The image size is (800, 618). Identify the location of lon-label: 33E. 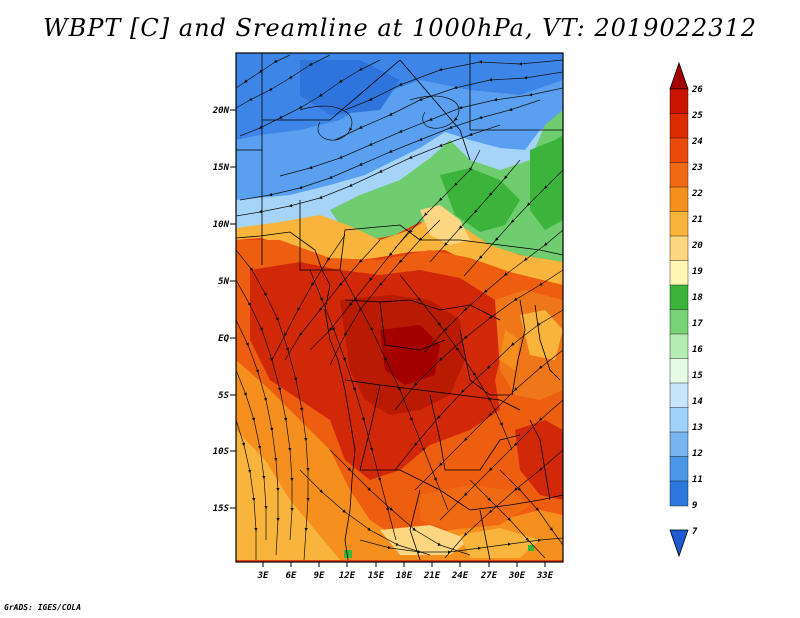
(545, 576).